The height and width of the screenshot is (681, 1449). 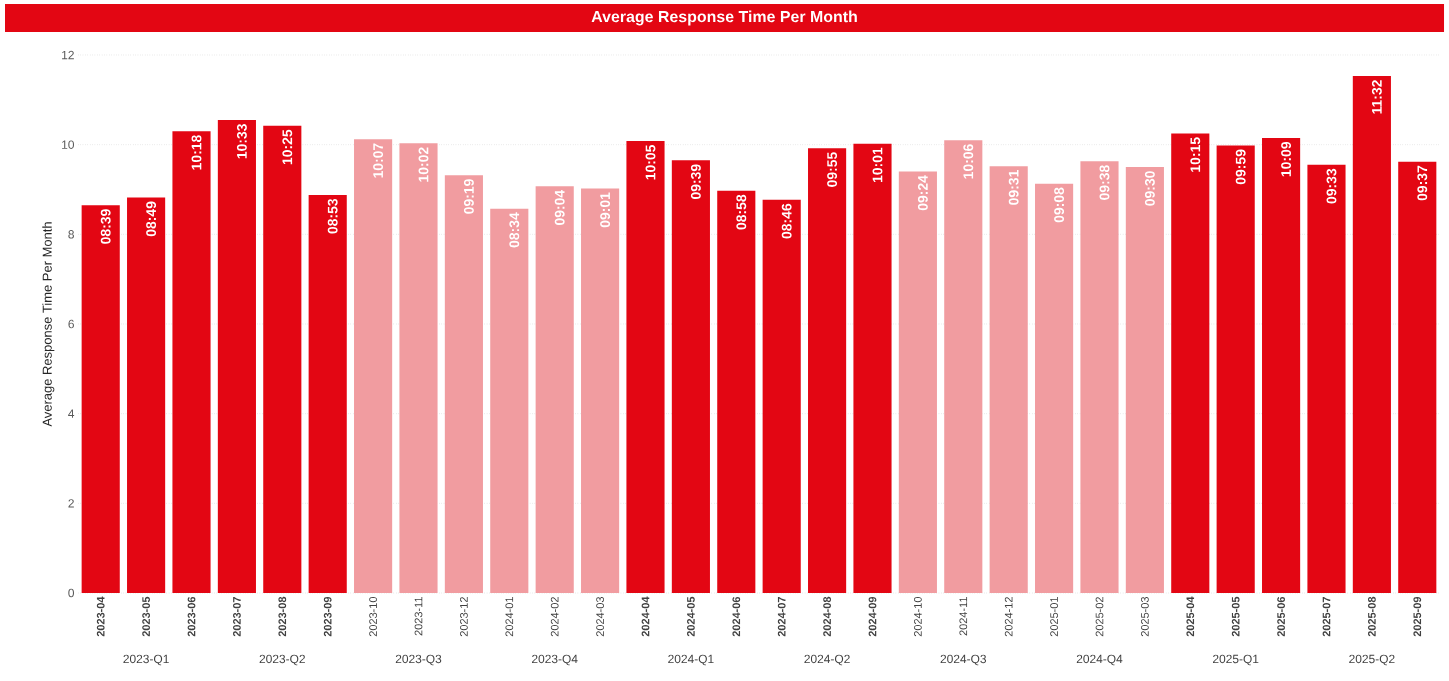 What do you see at coordinates (1372, 616) in the screenshot?
I see `x-tick-label: 2025-08` at bounding box center [1372, 616].